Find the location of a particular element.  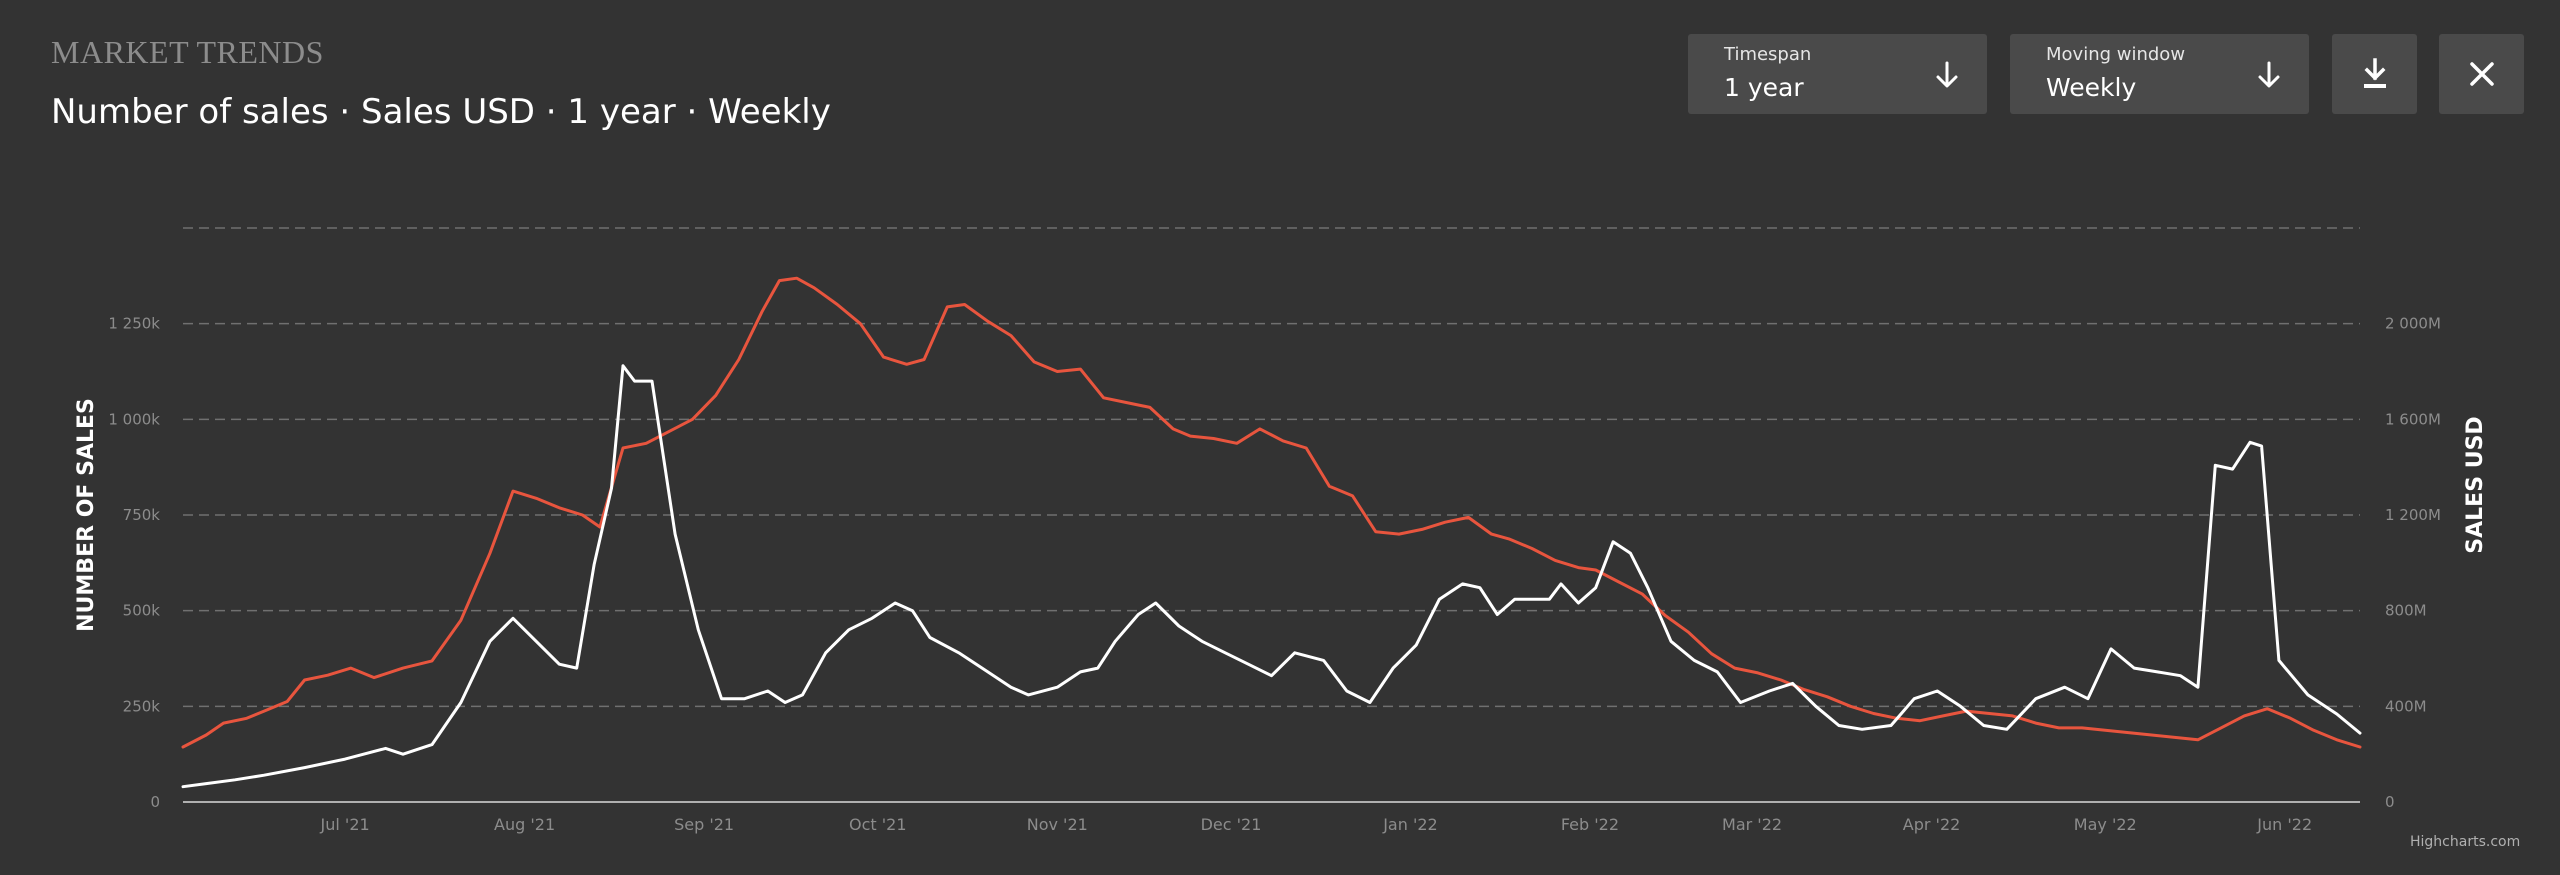

y-right-tick-label: 2 000M is located at coordinates (2413, 324).